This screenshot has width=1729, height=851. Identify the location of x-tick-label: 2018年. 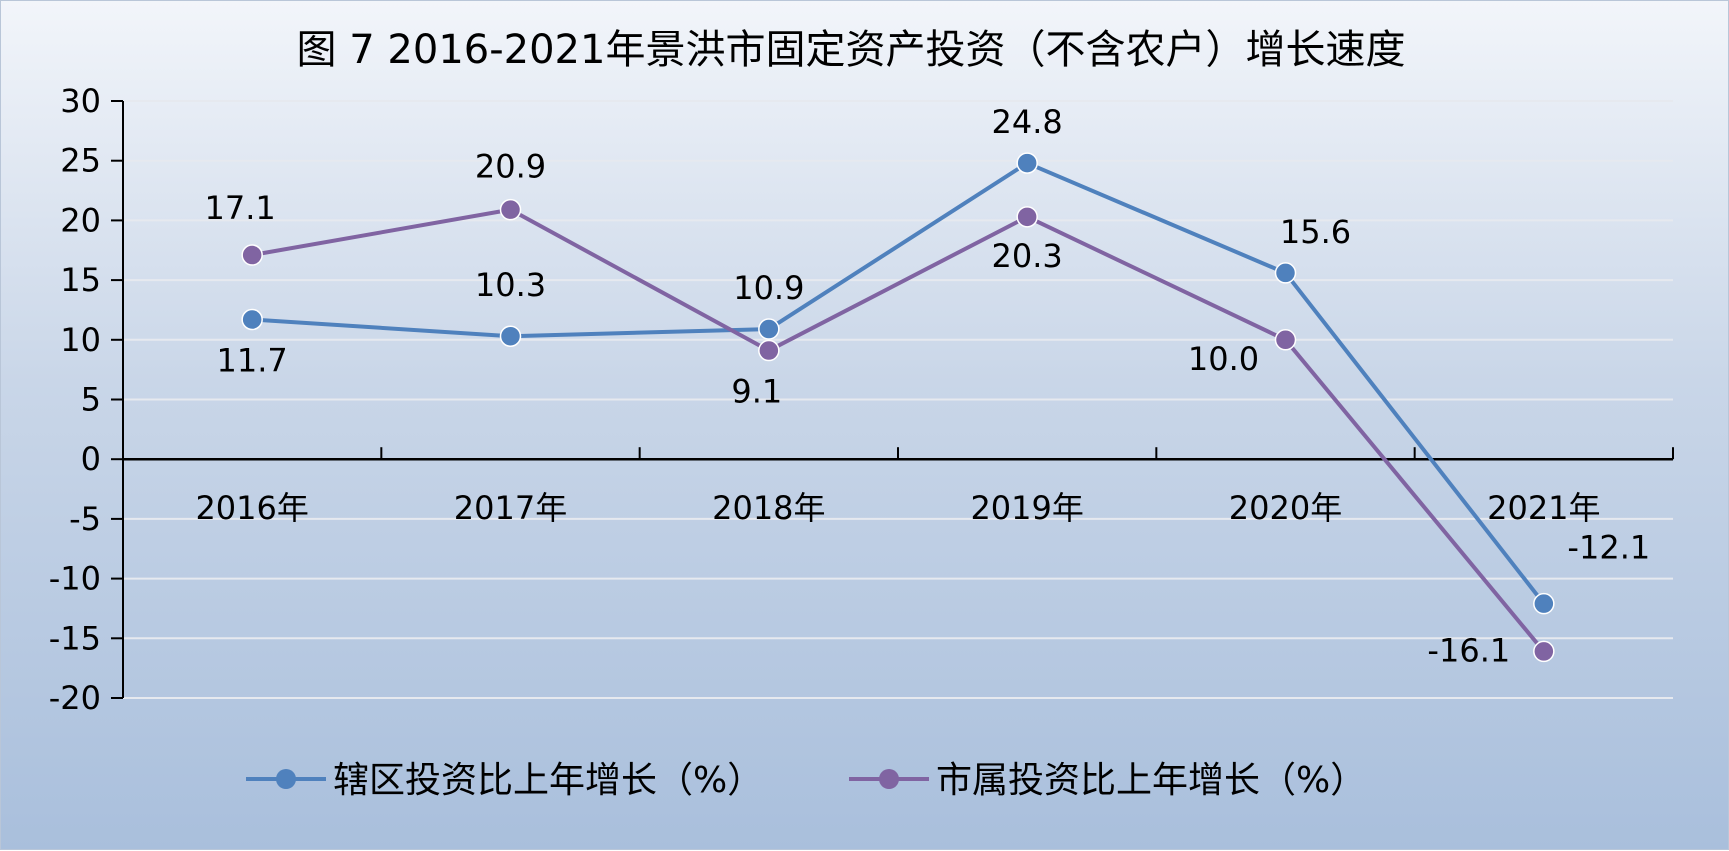
(768, 508).